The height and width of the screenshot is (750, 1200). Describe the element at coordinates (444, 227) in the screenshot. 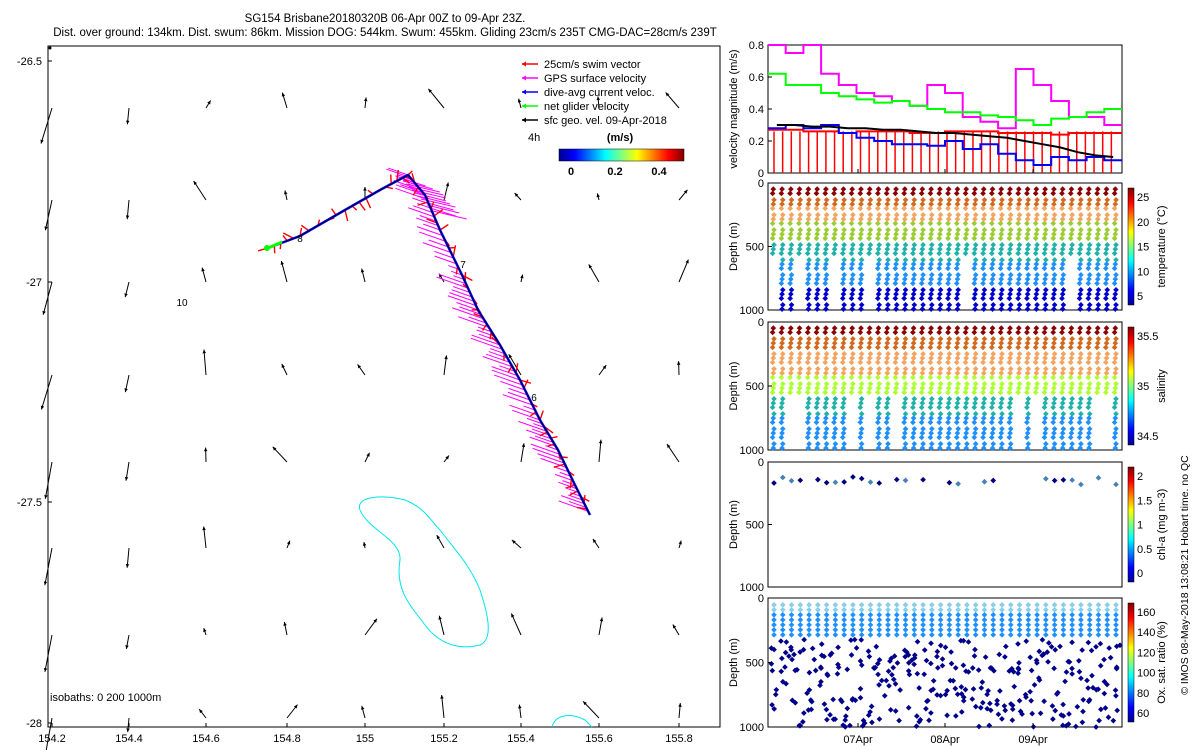

I see `swim-vector` at that location.